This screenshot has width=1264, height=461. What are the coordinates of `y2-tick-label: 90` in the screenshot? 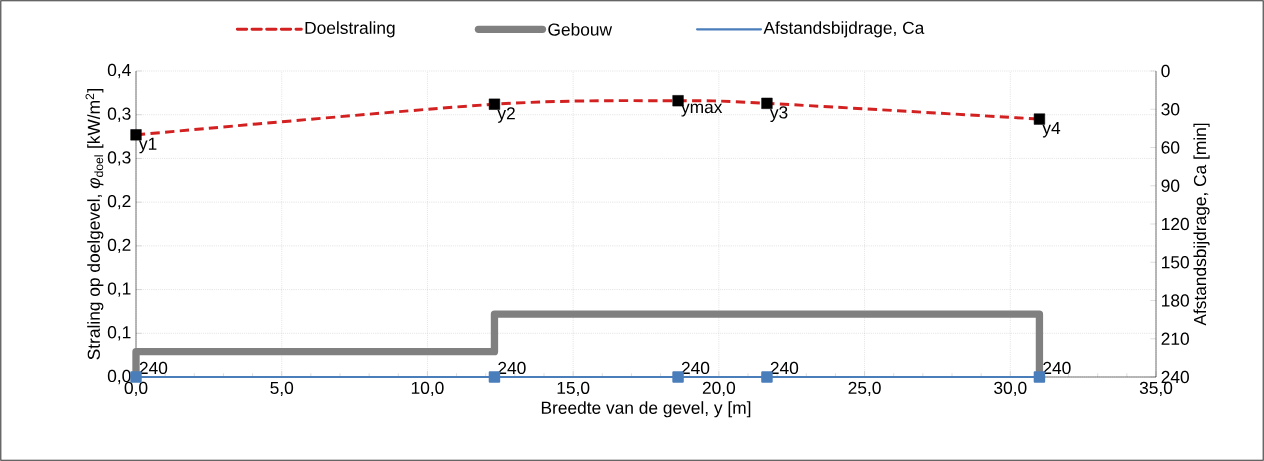 It's located at (1170, 185).